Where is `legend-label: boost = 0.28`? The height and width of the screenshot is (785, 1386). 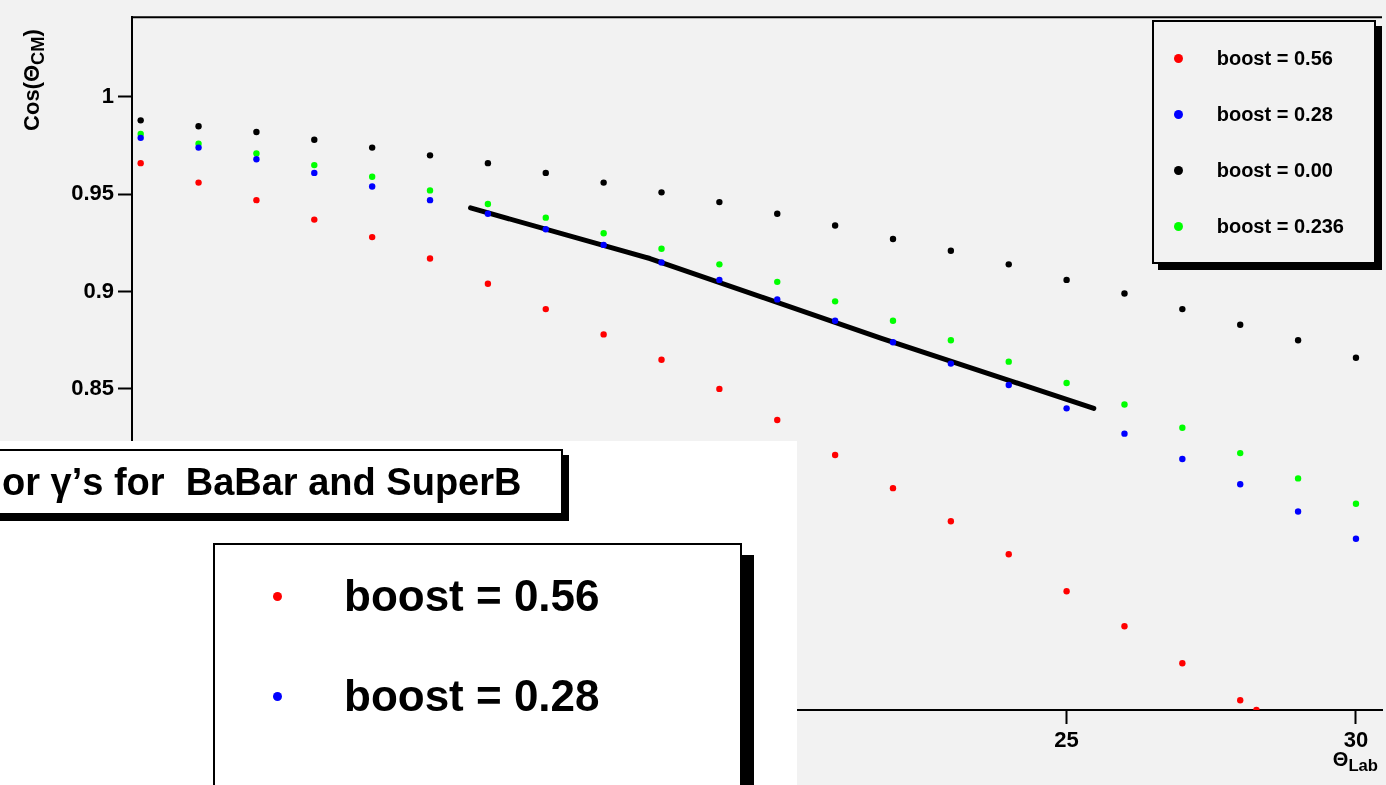 legend-label: boost = 0.28 is located at coordinates (1274, 114).